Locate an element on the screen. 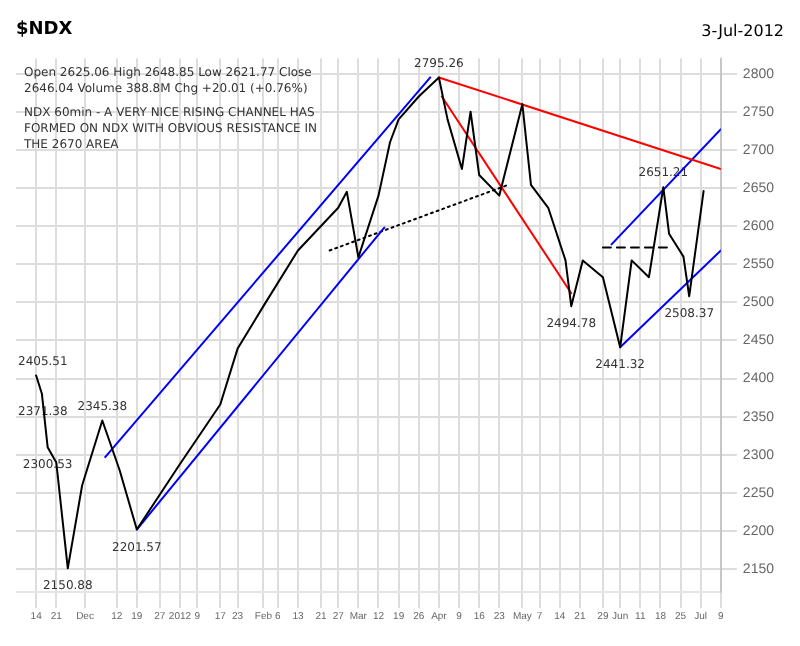 The image size is (800, 646). chart-title: $NDX is located at coordinates (44, 30).